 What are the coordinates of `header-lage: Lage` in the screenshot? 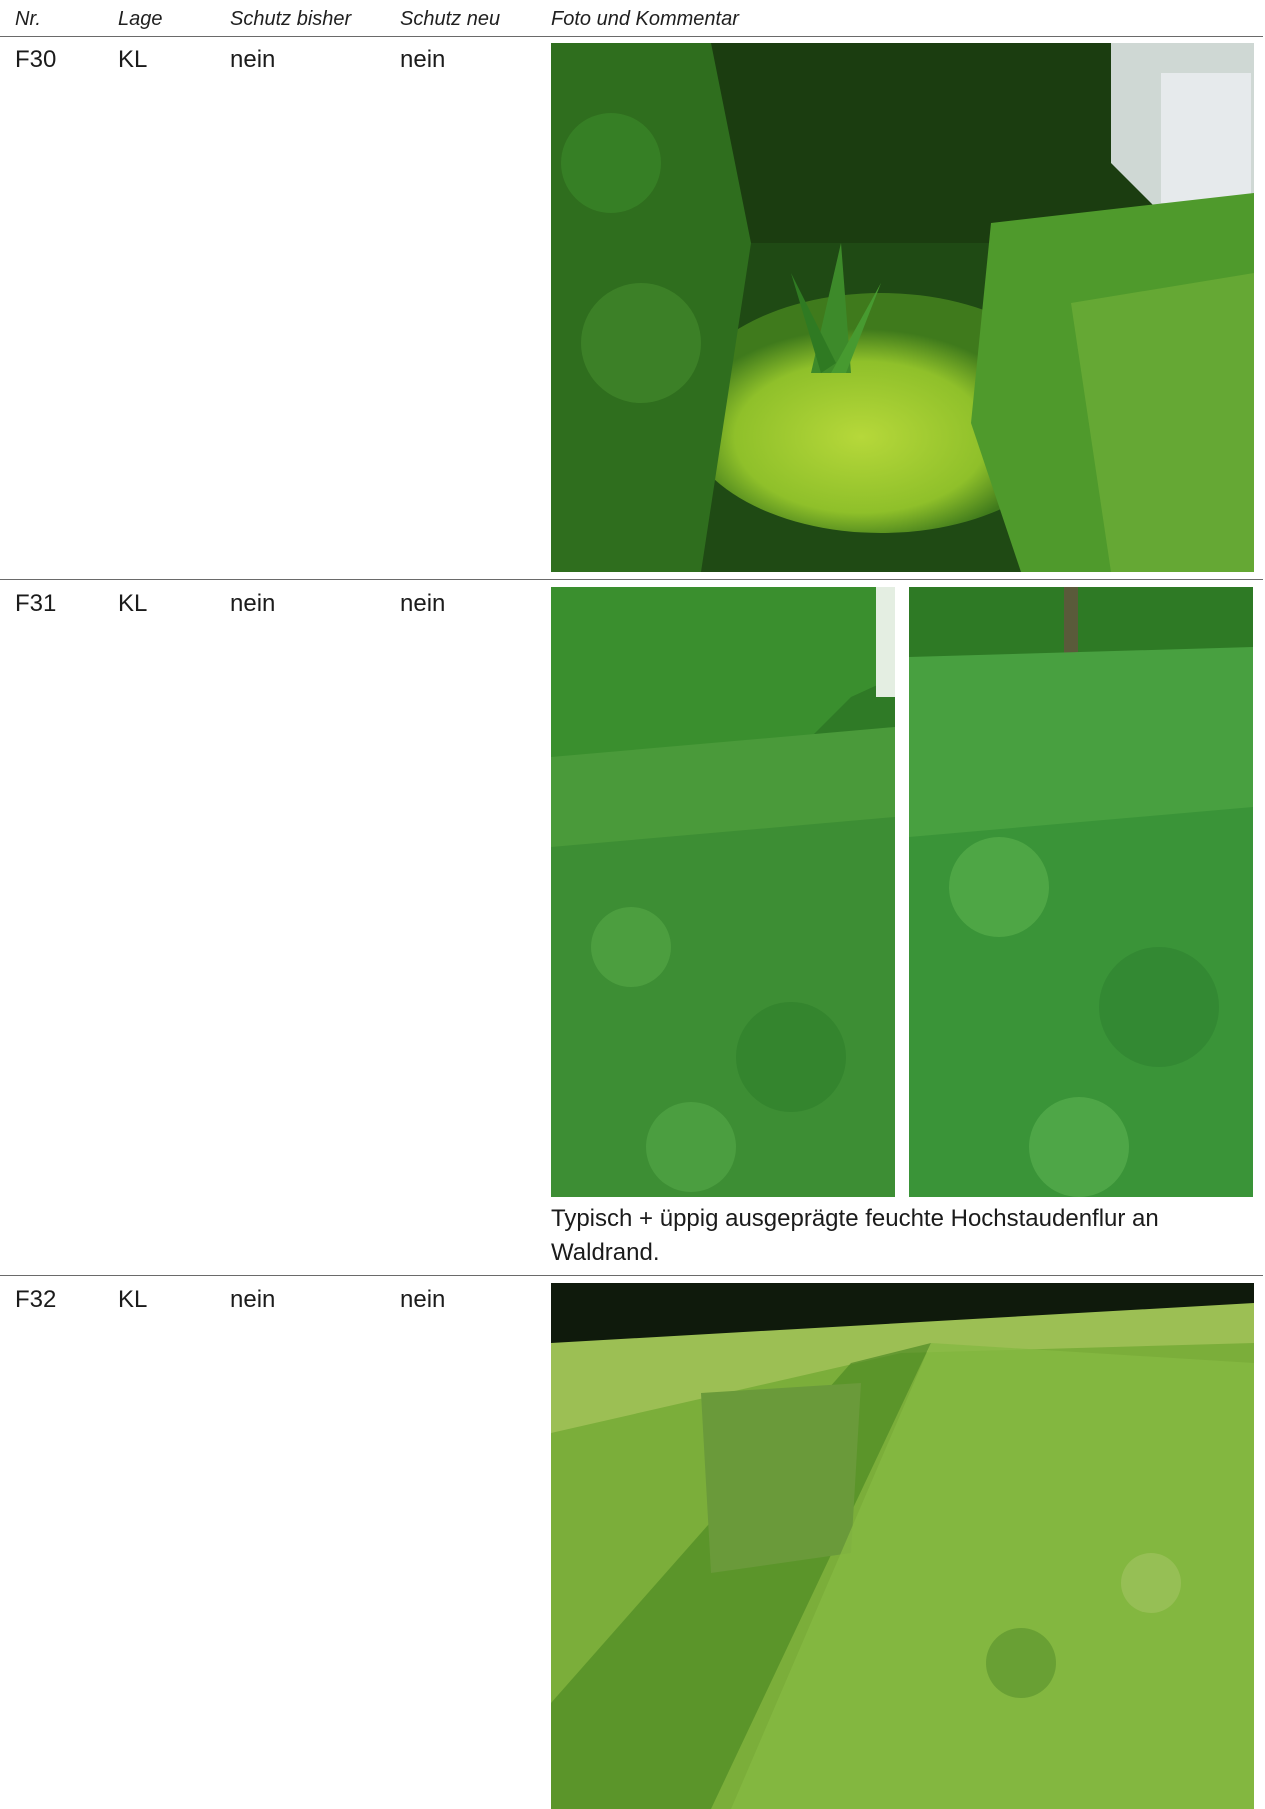 It's located at (140, 19).